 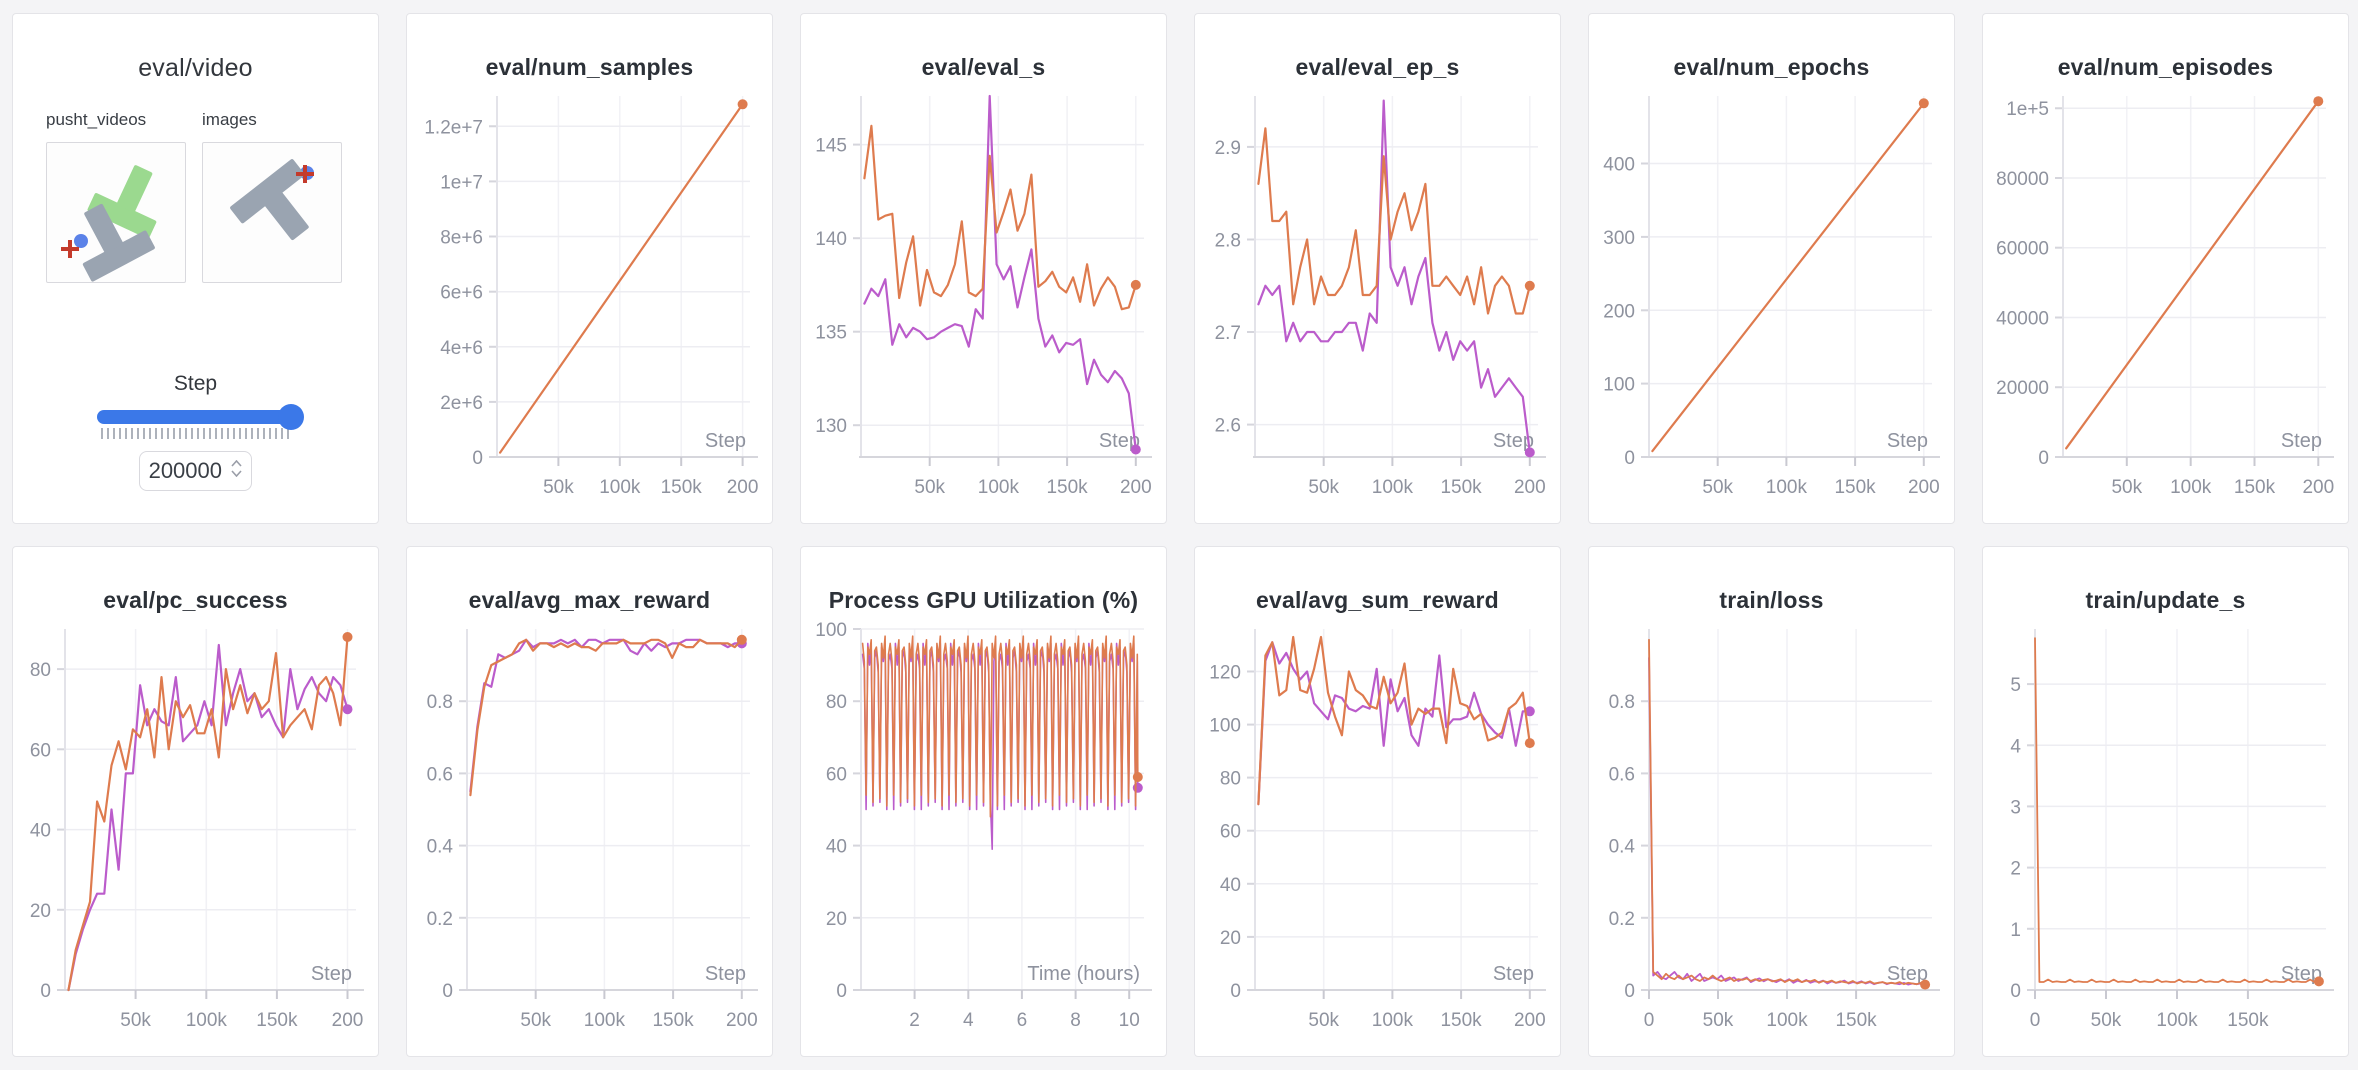 I want to click on panel-title: eval/num_episodes, so click(x=2165, y=67).